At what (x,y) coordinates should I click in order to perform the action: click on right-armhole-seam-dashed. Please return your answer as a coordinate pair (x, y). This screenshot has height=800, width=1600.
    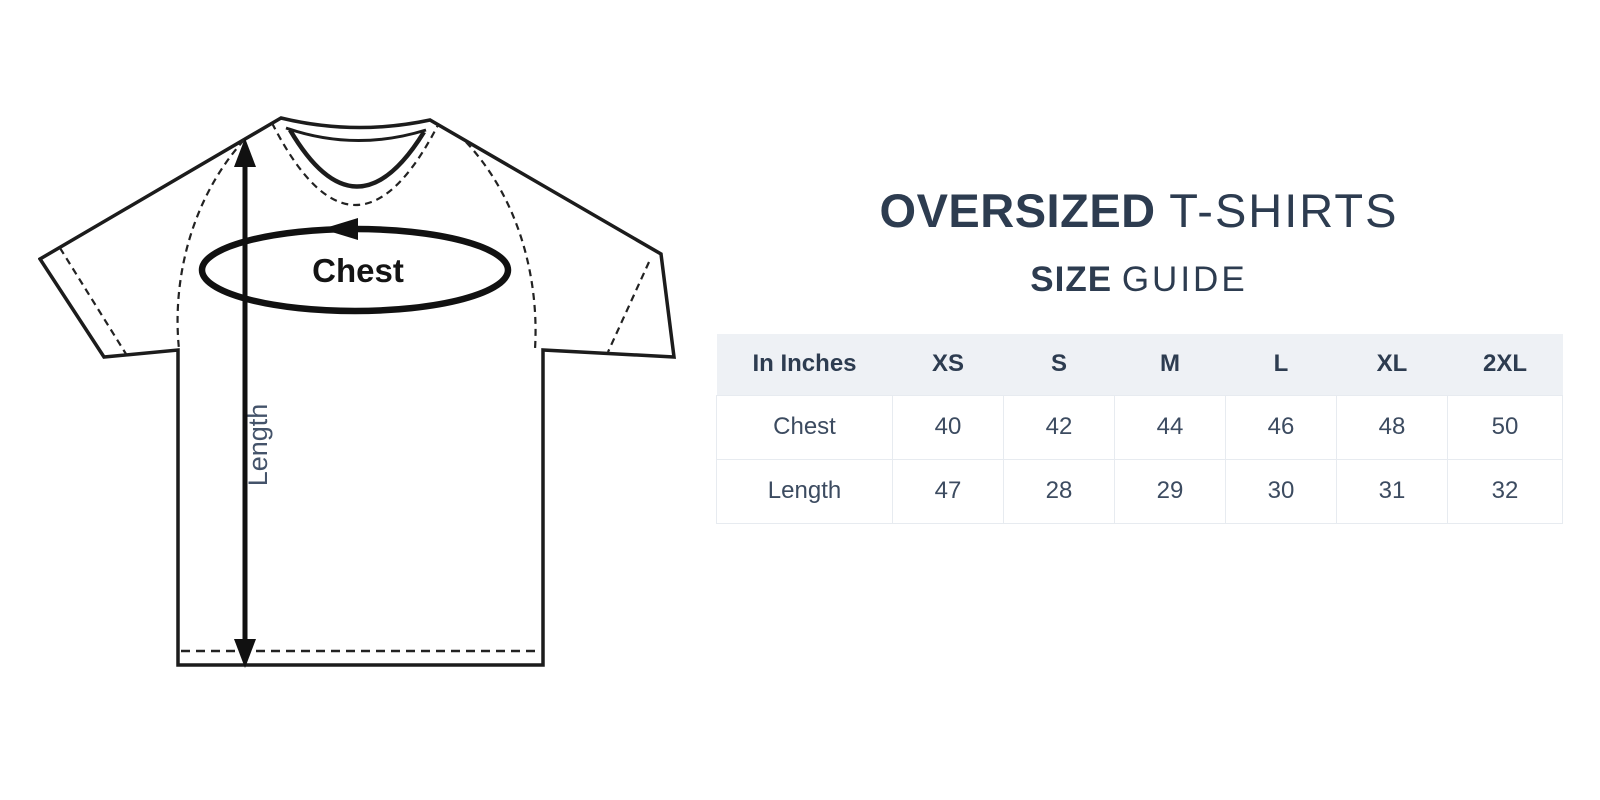
    Looking at the image, I should click on (501, 245).